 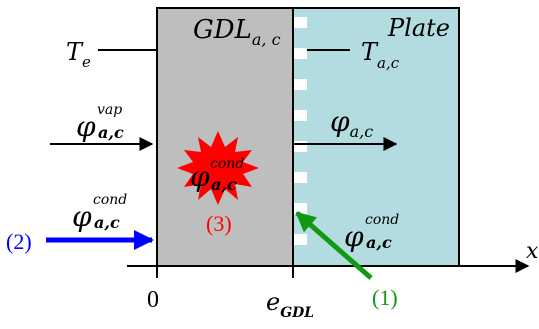 What do you see at coordinates (19, 241) in the screenshot?
I see `callout-two: (2)` at bounding box center [19, 241].